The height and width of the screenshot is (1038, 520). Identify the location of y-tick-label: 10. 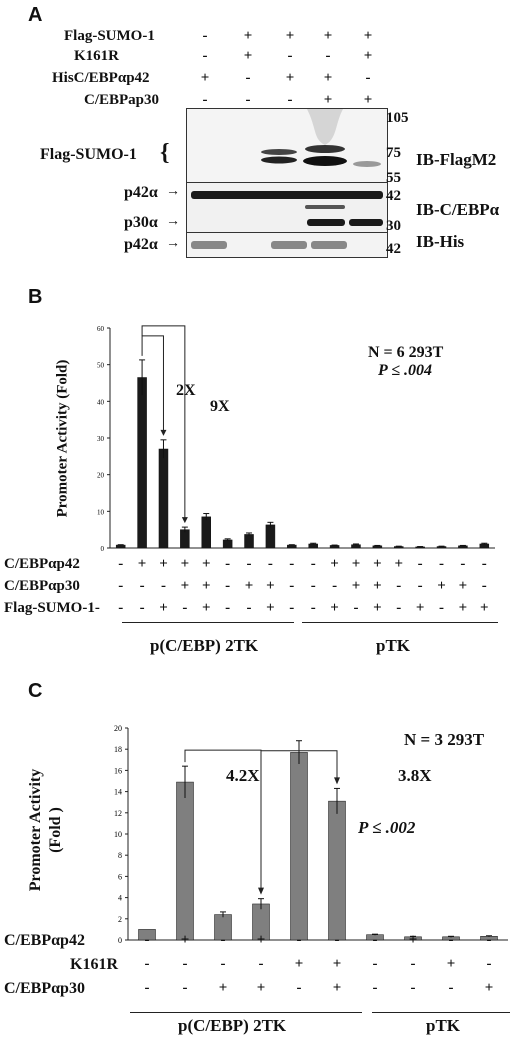
(118, 834).